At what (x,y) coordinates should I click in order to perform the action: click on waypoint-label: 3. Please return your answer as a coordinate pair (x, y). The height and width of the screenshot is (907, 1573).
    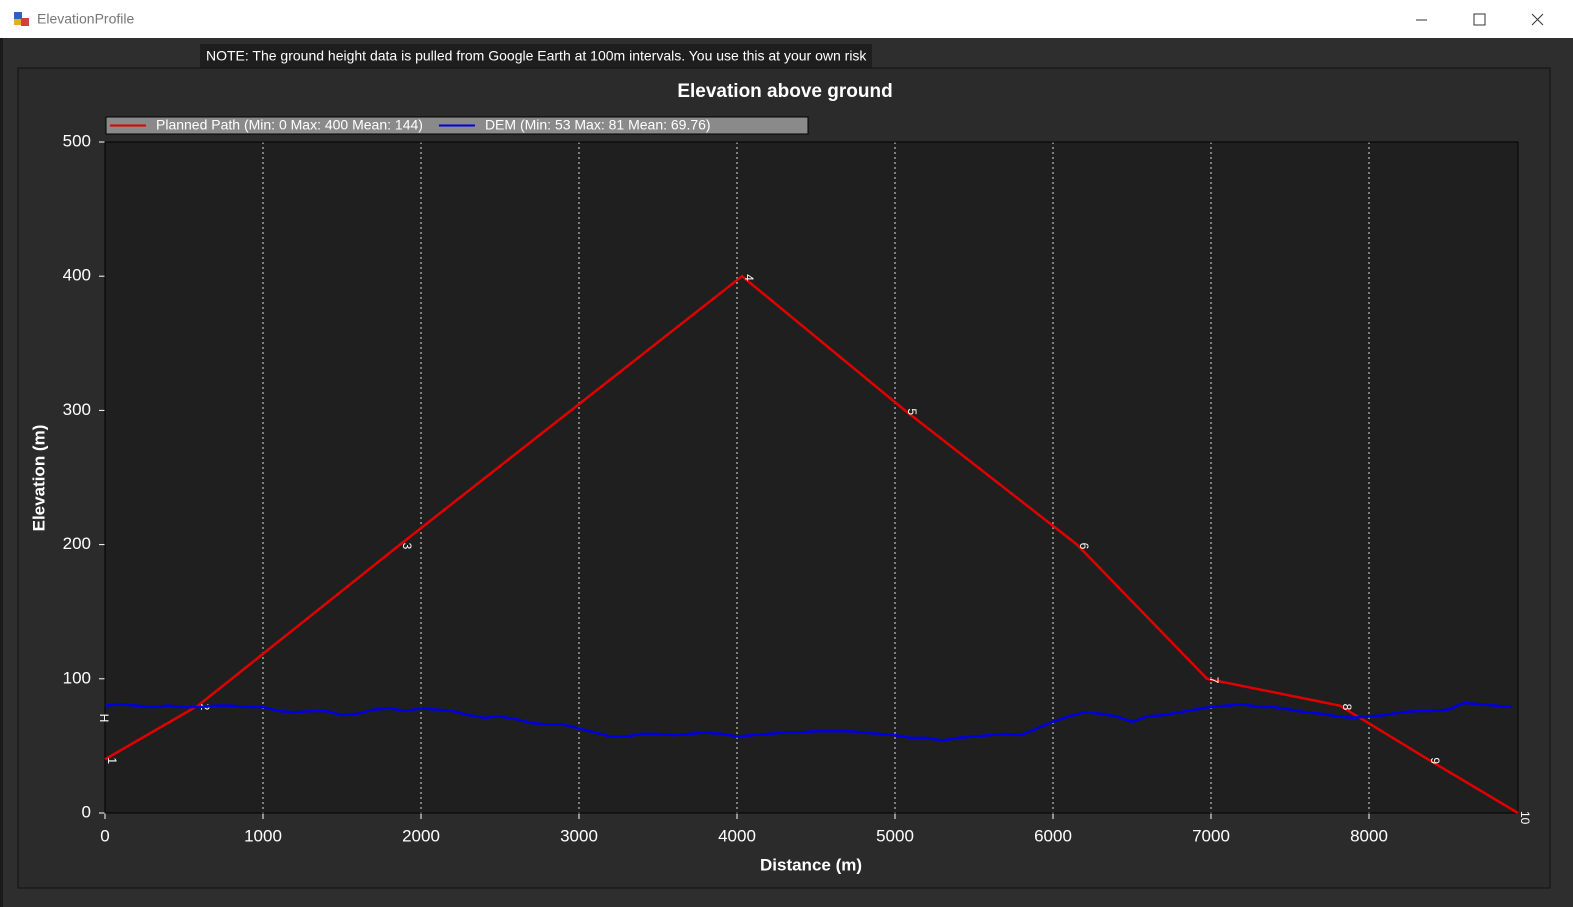
    Looking at the image, I should click on (407, 546).